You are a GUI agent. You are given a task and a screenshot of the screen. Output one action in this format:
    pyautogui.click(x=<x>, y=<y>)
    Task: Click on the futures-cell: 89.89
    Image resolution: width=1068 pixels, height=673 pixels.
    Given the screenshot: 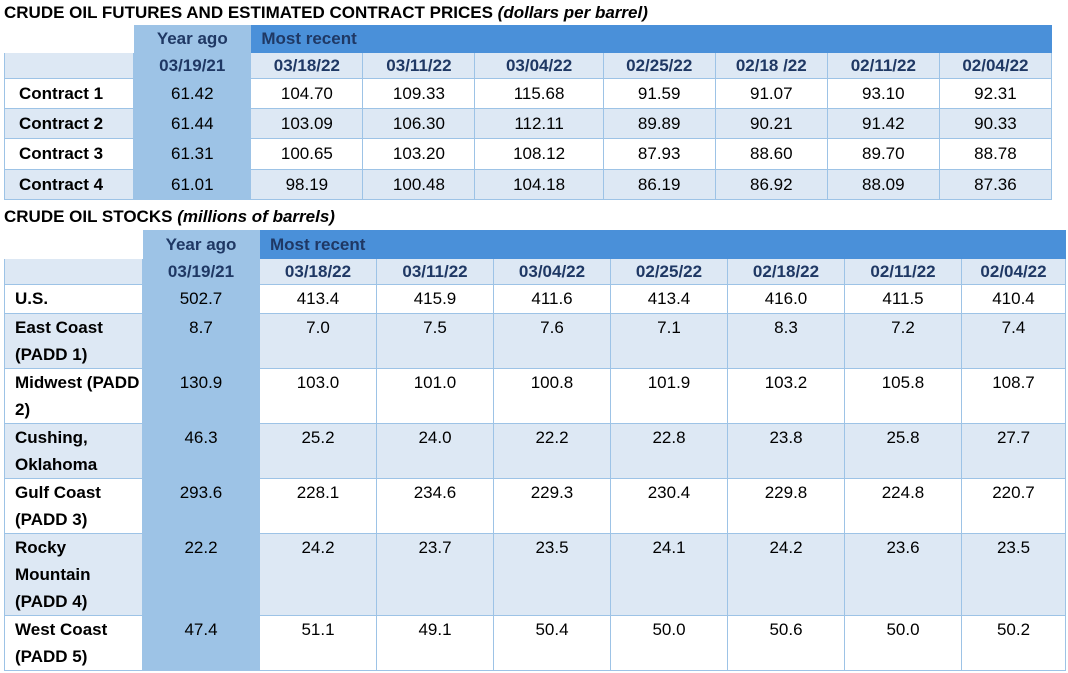 What is the action you would take?
    pyautogui.click(x=659, y=123)
    